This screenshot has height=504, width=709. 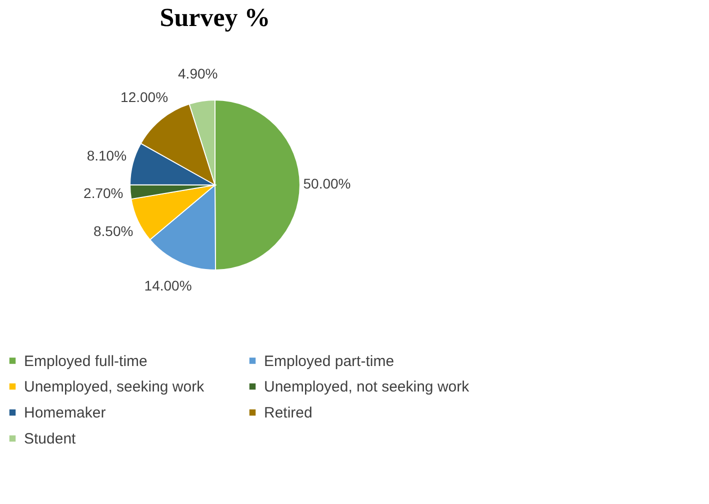 What do you see at coordinates (329, 361) in the screenshot?
I see `legend-label: Employed part-time` at bounding box center [329, 361].